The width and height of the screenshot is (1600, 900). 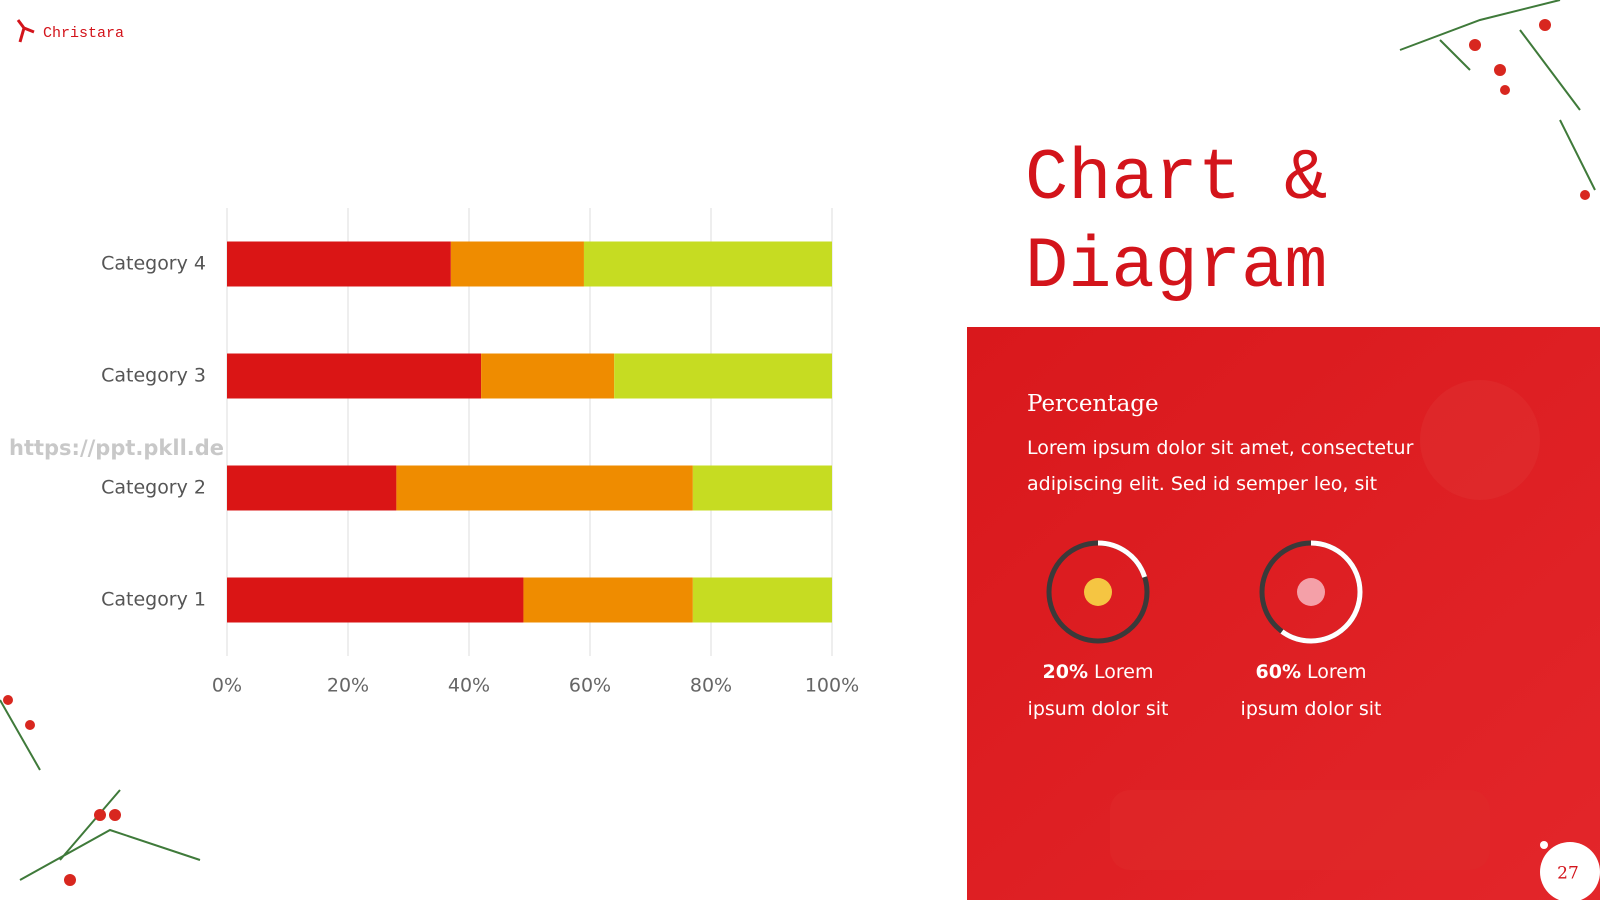 What do you see at coordinates (153, 488) in the screenshot?
I see `y-tick-label: Category 2` at bounding box center [153, 488].